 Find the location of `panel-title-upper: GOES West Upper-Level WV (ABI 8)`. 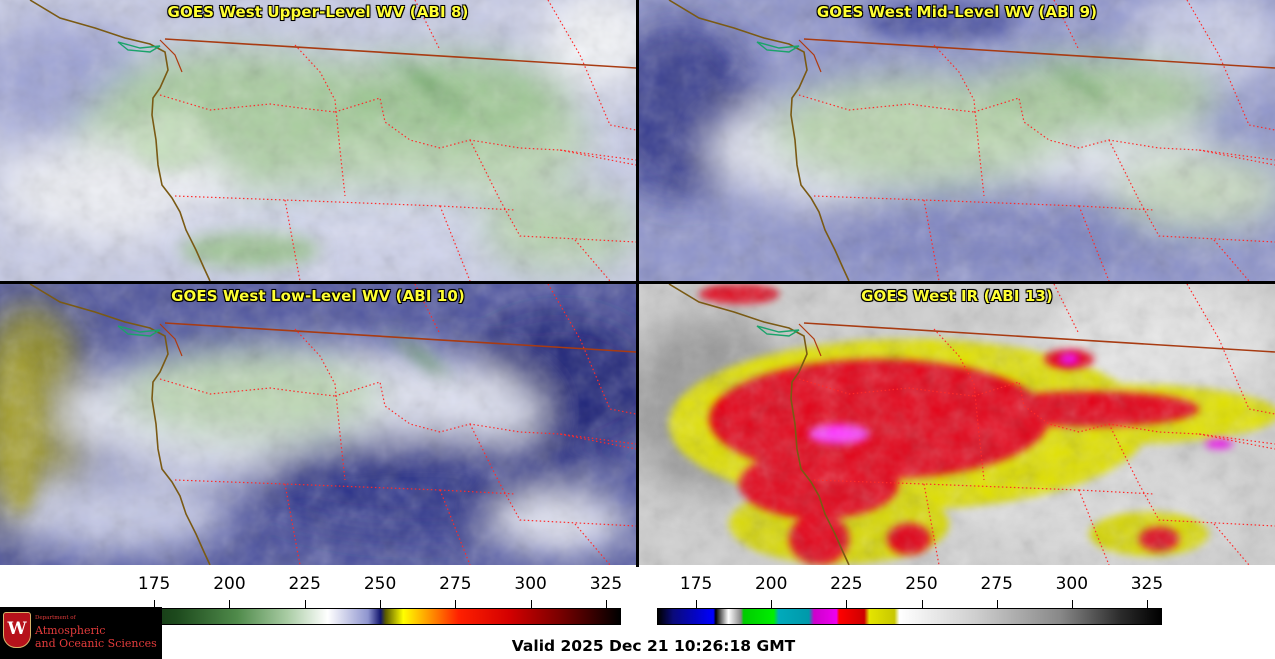

panel-title-upper: GOES West Upper-Level WV (ABI 8) is located at coordinates (318, 12).